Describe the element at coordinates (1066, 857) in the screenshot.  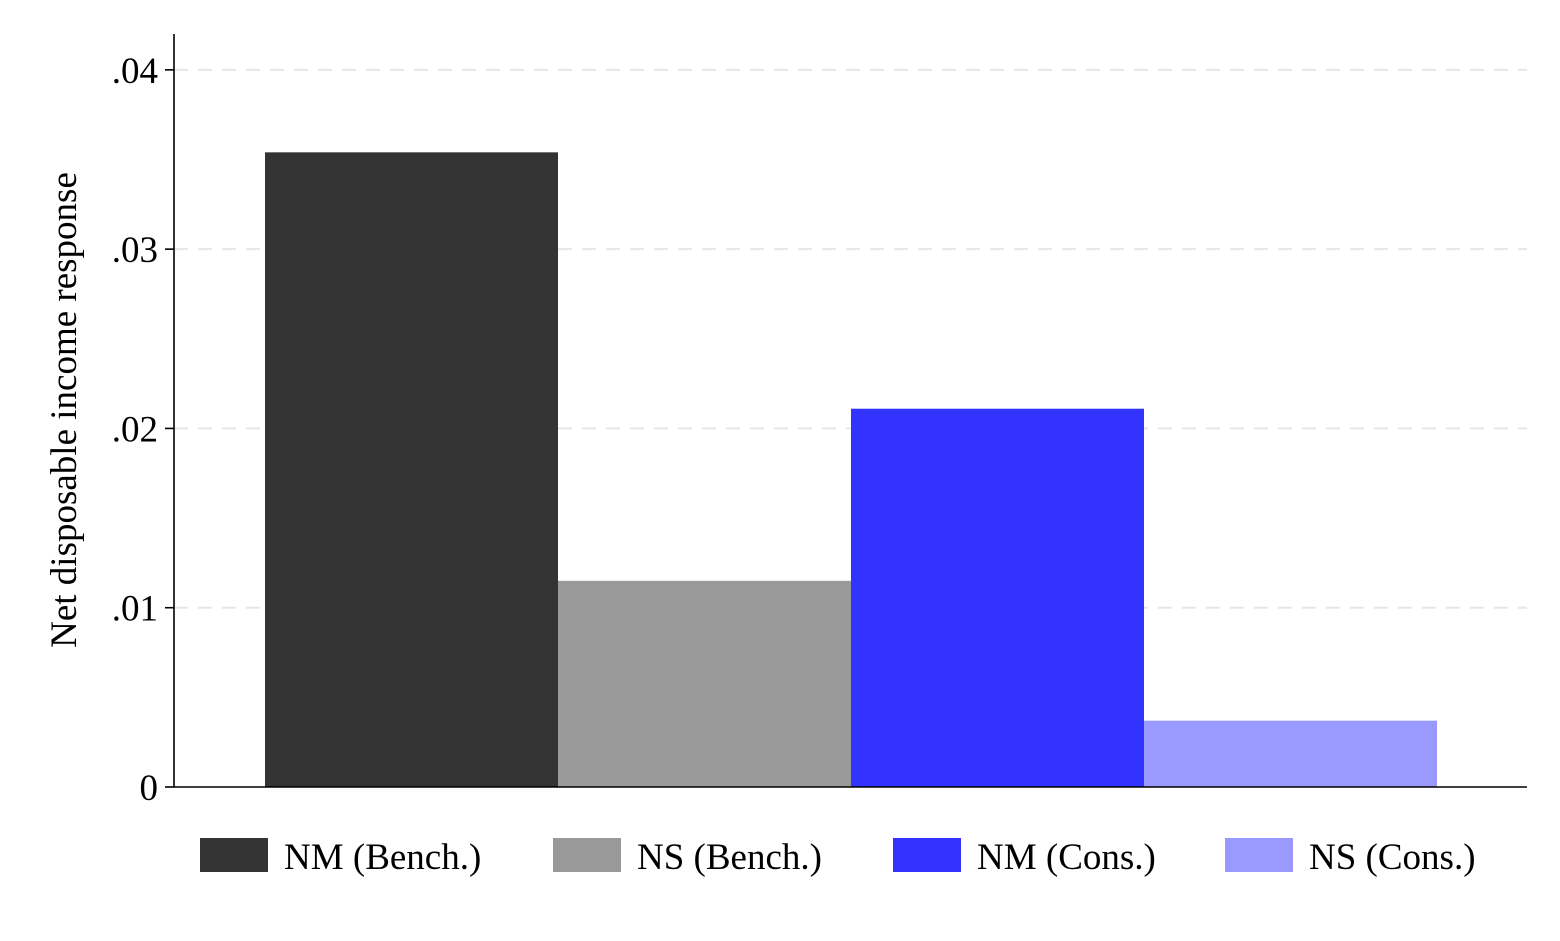
I see `legend-label: NM (Cons.)` at that location.